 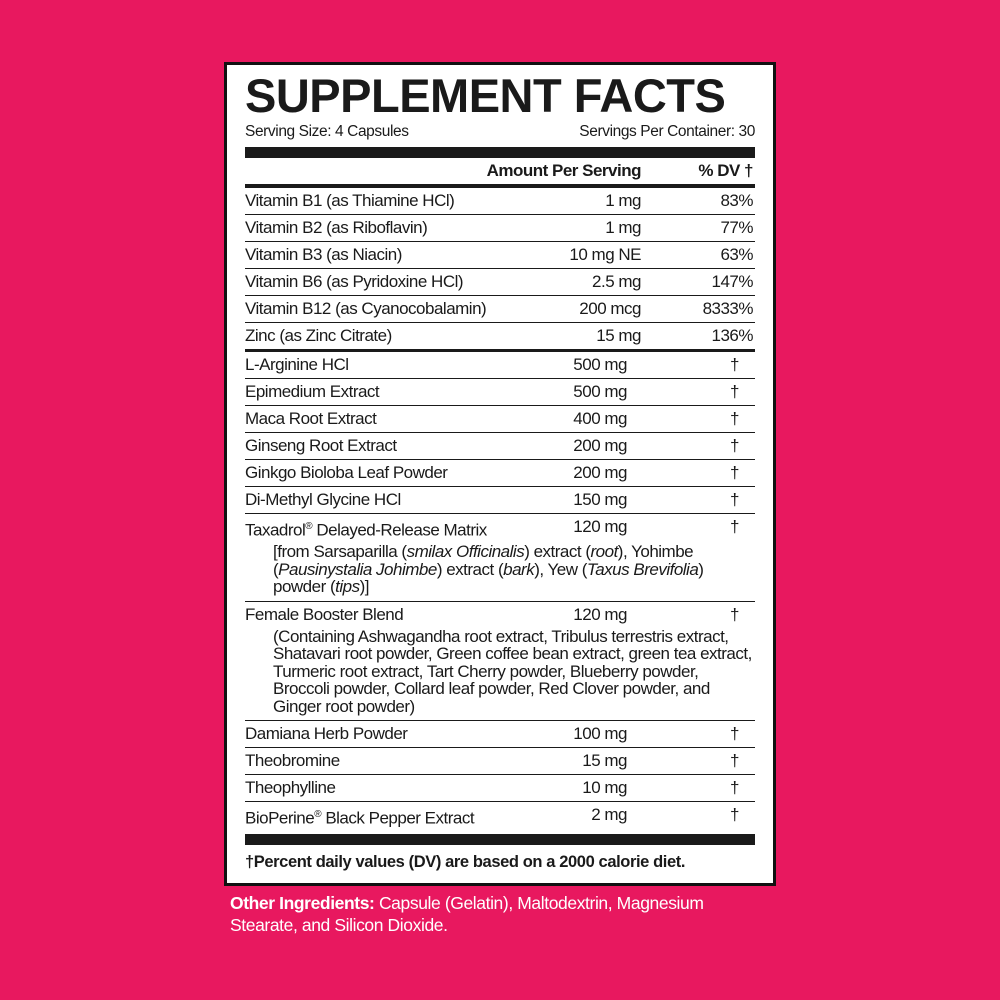 I want to click on ingredient-row: Theophylline 10 mg †, so click(x=500, y=789).